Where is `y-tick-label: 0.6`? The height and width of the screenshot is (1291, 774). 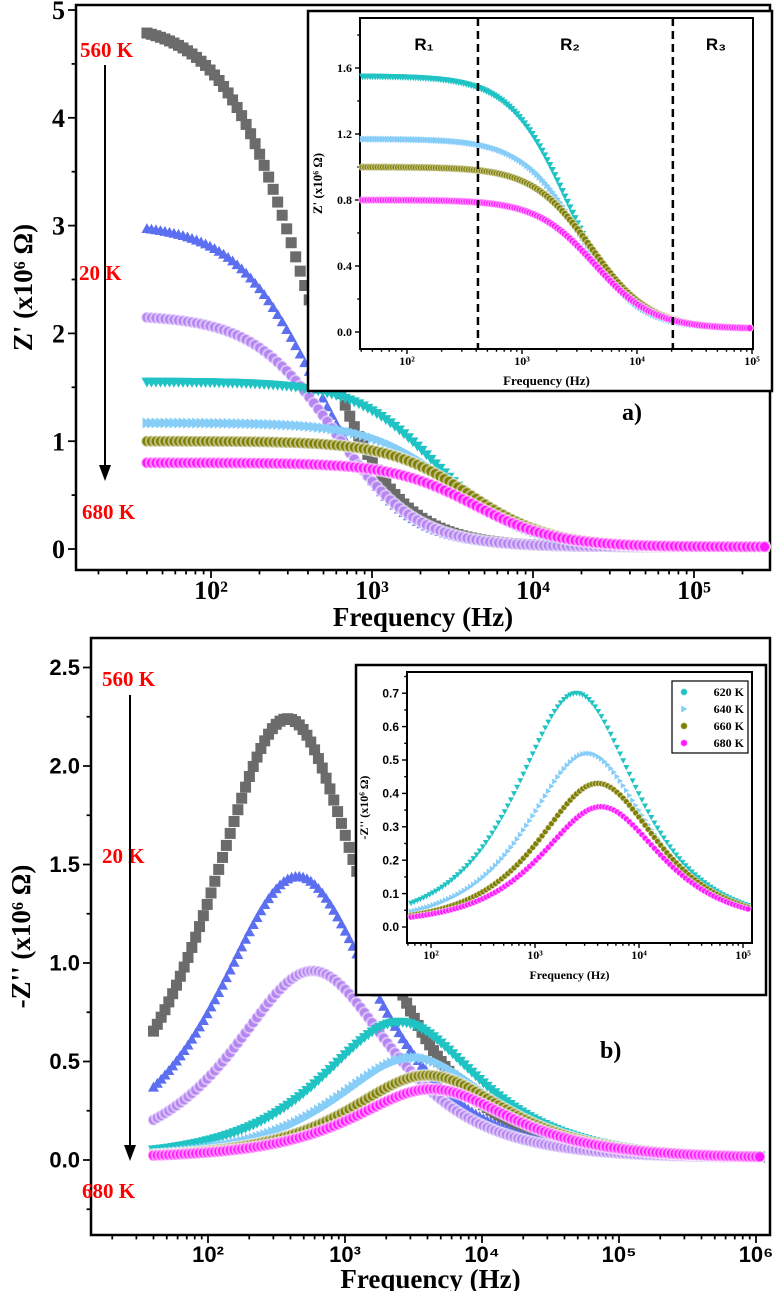 y-tick-label: 0.6 is located at coordinates (390, 727).